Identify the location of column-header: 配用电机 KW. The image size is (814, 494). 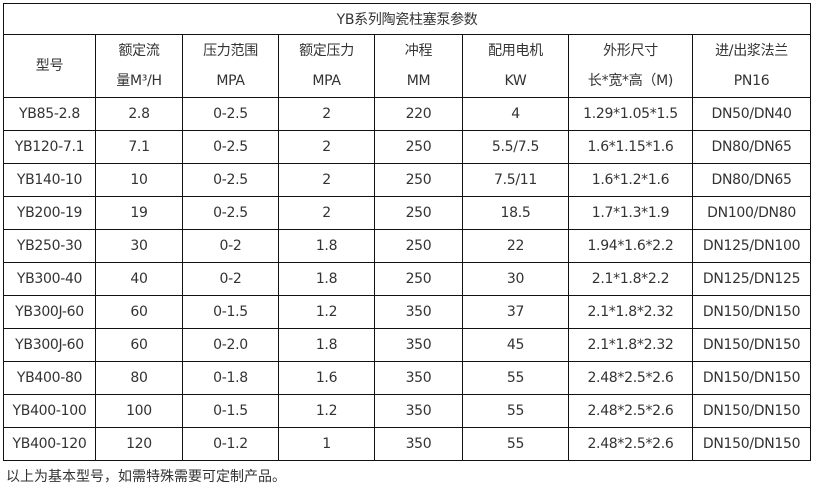
(515, 66).